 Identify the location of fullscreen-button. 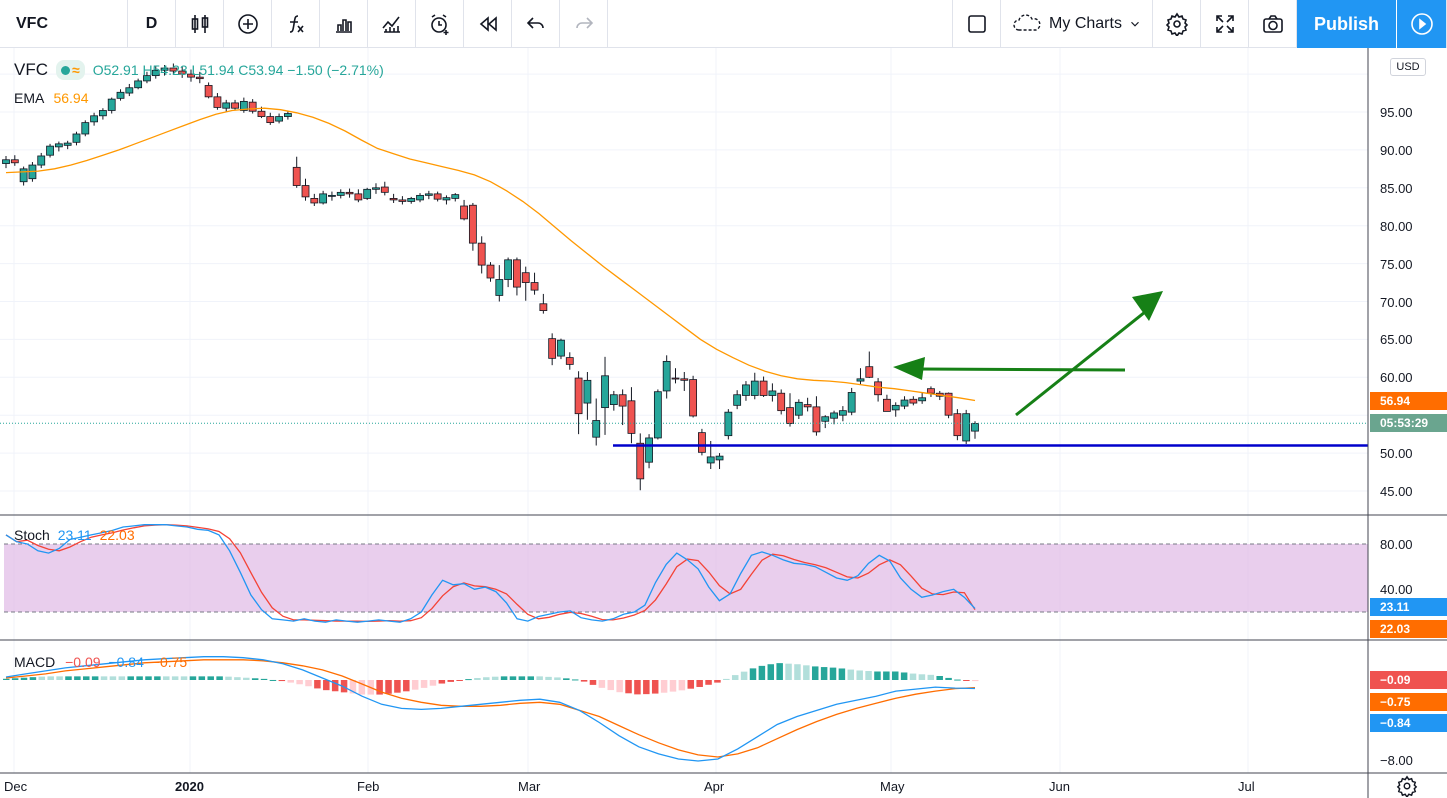
(1225, 24).